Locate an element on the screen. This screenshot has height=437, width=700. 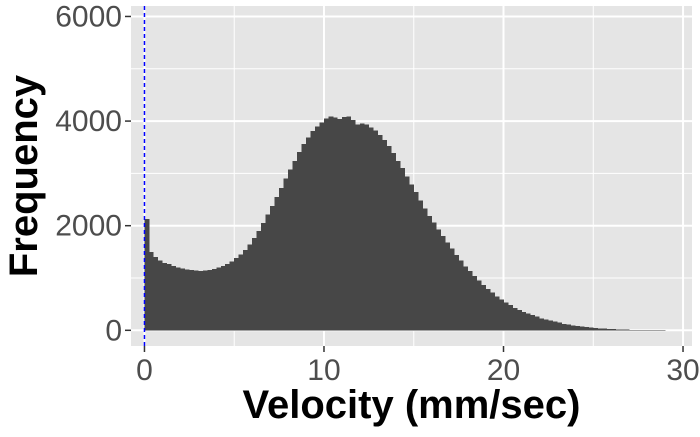
x-tick-label: 0 is located at coordinates (144, 370).